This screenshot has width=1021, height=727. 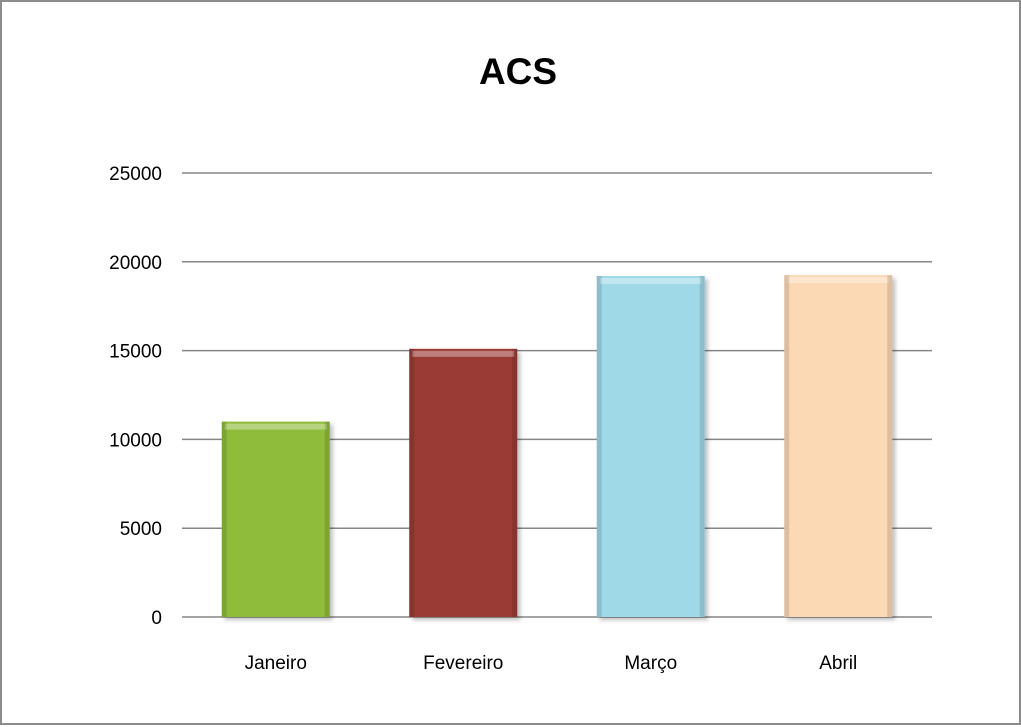 I want to click on x-tick-label: Fevereiro, so click(x=463, y=663).